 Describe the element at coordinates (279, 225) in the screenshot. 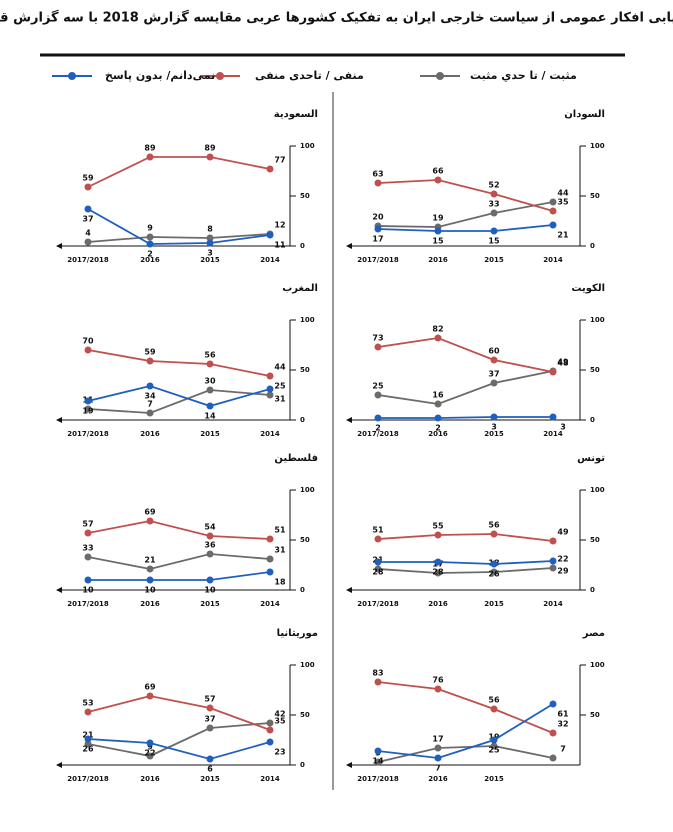

I see `data-label: 12` at that location.